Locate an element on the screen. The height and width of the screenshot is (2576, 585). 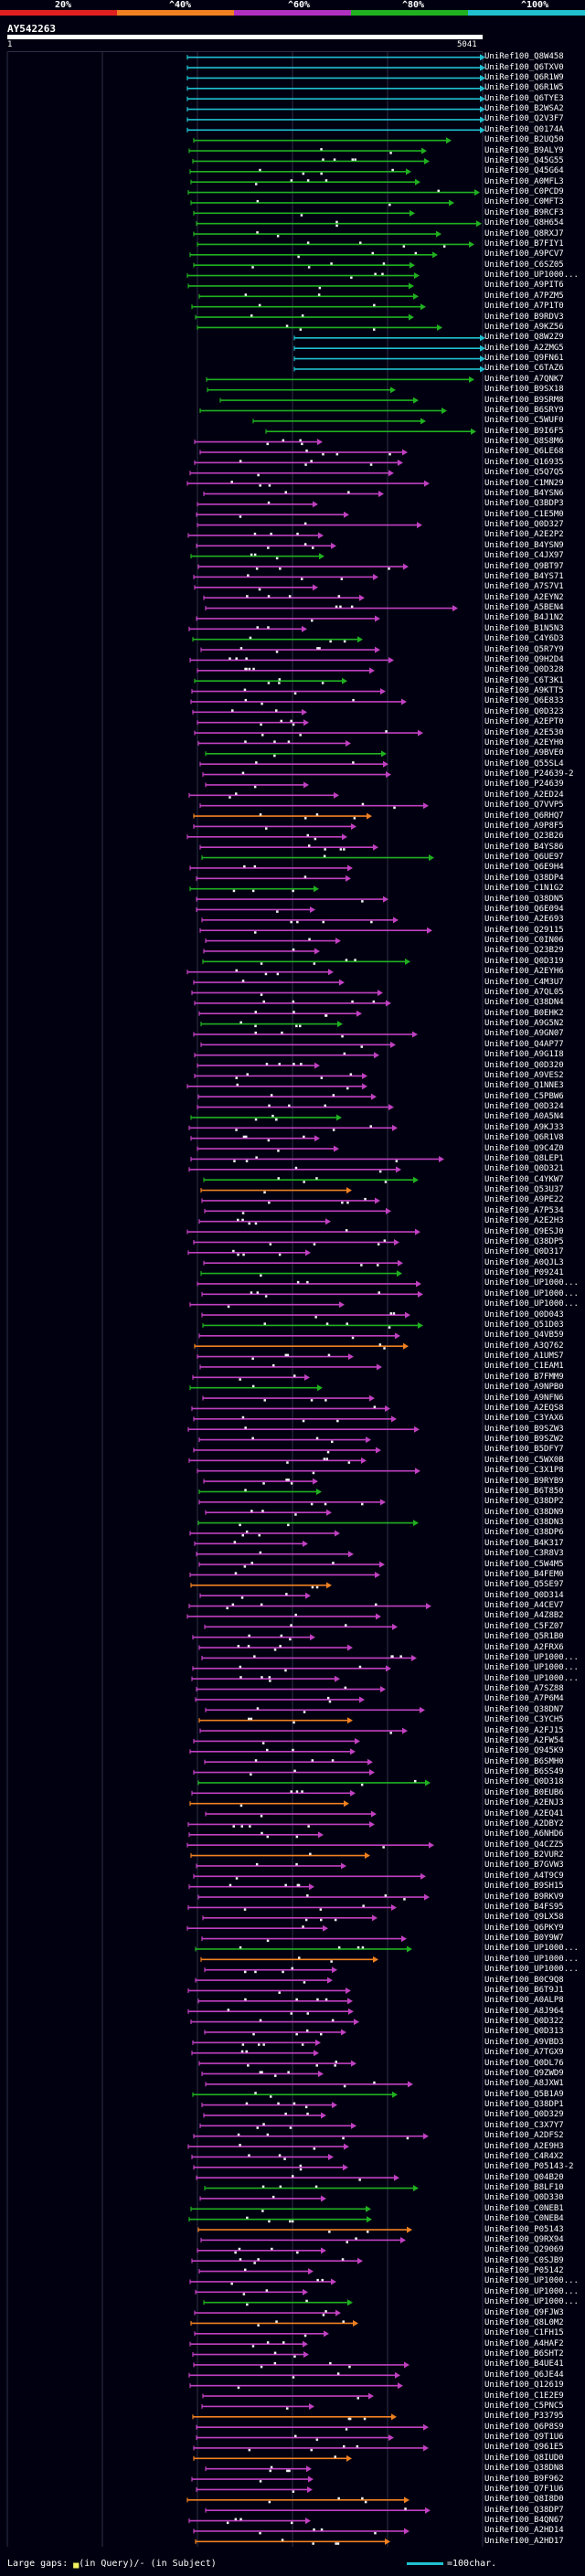
hit-accession-link: UniRef100_Q38DP5 is located at coordinates (524, 1241).